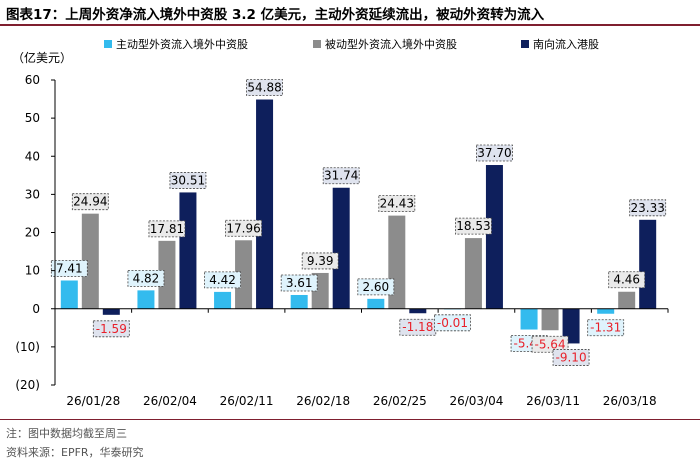 This screenshot has height=464, width=700. I want to click on data-label: 4.46, so click(626, 280).